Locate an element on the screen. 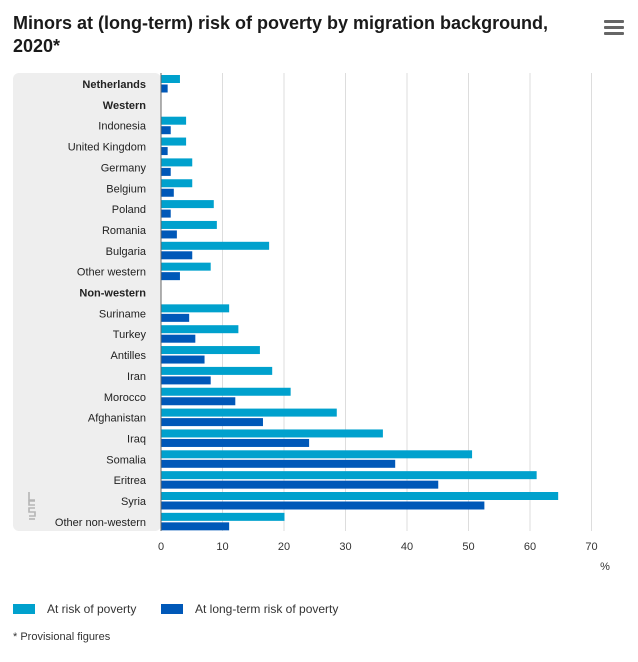 The width and height of the screenshot is (638, 662). bar-at-risk-united-kingdom is located at coordinates (174, 141).